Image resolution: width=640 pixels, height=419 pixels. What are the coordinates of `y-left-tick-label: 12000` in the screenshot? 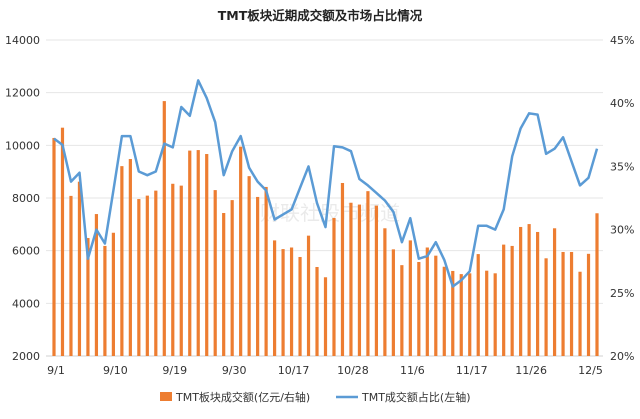 It's located at (22, 93).